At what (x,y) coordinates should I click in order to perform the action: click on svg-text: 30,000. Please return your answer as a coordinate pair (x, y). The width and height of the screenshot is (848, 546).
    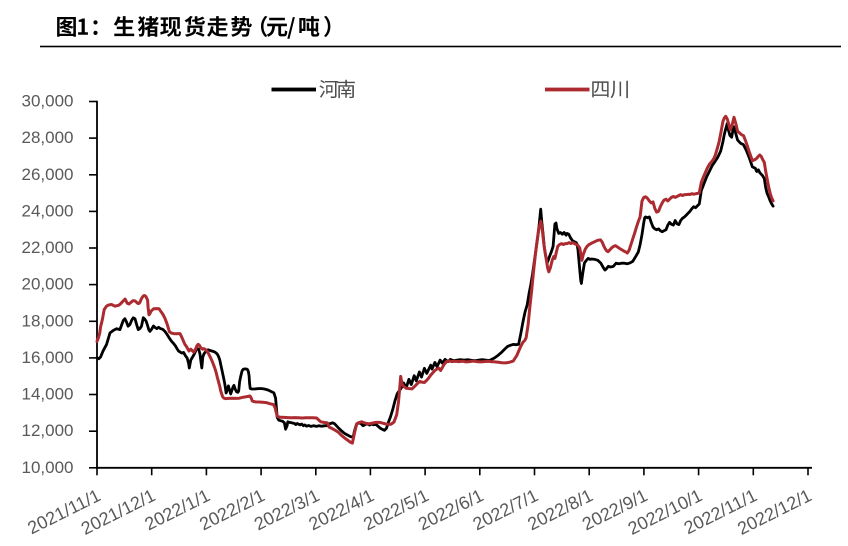
    Looking at the image, I should click on (48, 101).